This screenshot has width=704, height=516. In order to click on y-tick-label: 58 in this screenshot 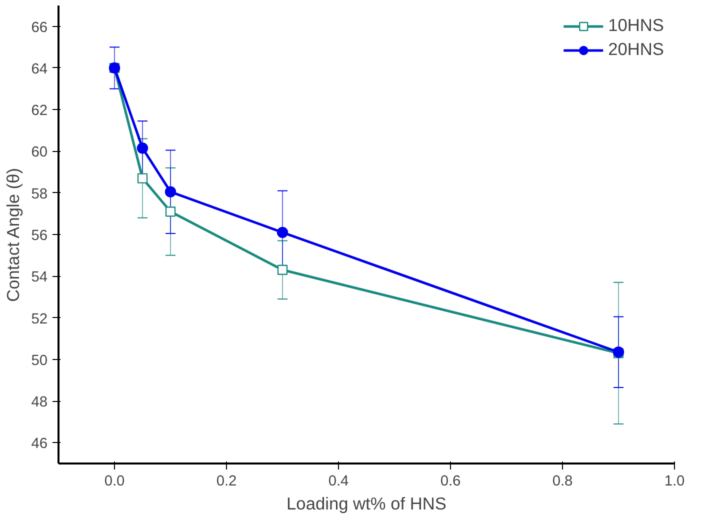, I will do `click(39, 194)`.